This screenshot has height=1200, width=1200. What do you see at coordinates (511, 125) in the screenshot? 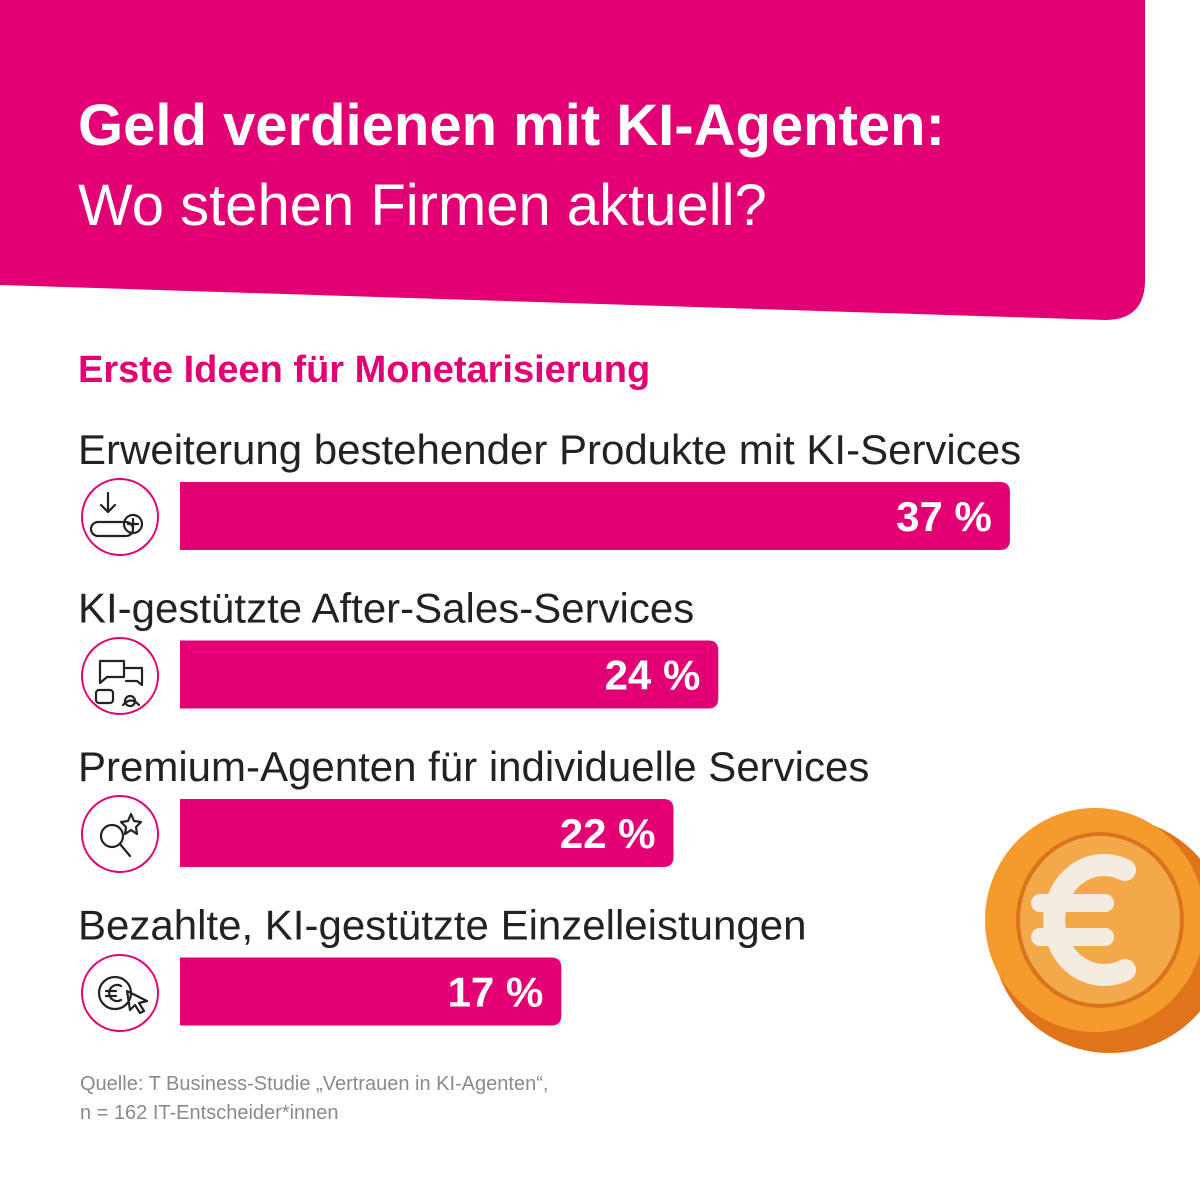
I see `chart-title: Geld verdienen mit KI-Agenten:` at bounding box center [511, 125].